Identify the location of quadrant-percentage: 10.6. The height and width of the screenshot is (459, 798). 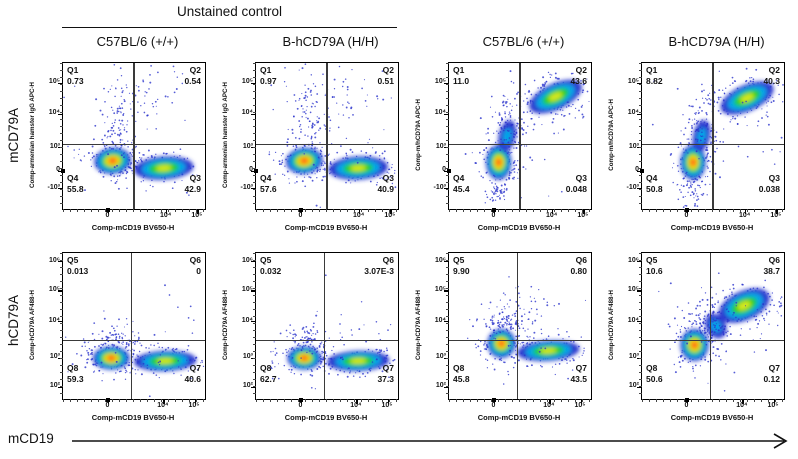
(654, 270).